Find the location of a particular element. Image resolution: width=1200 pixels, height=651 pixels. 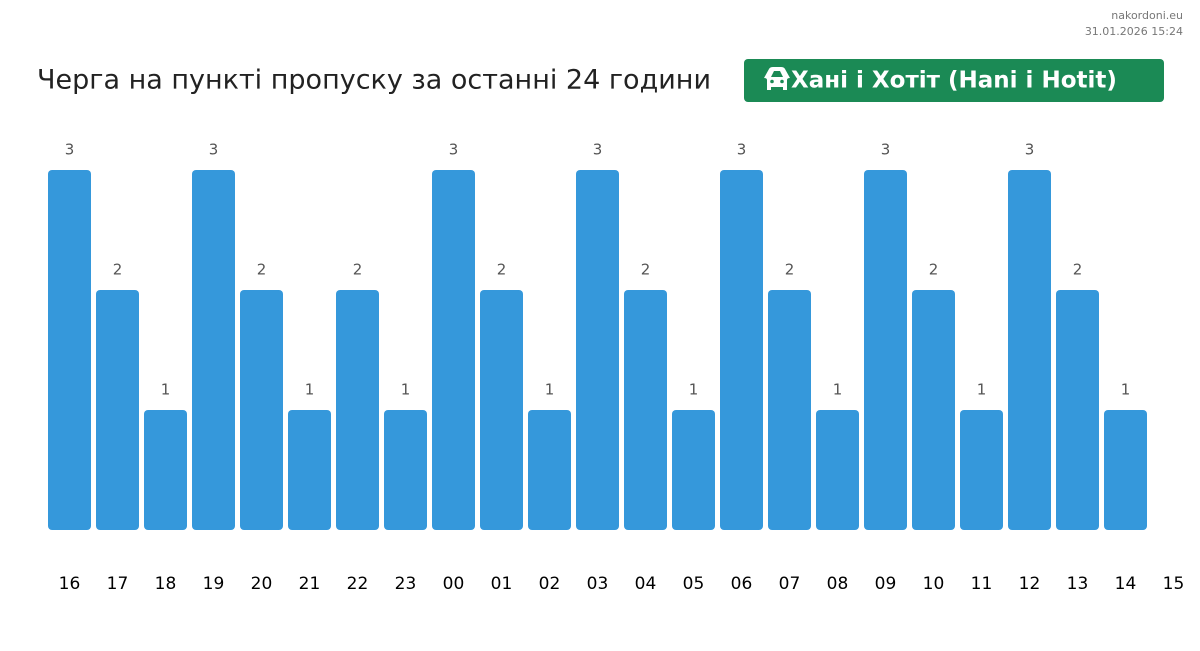

x-tick-label: 11 is located at coordinates (982, 584).